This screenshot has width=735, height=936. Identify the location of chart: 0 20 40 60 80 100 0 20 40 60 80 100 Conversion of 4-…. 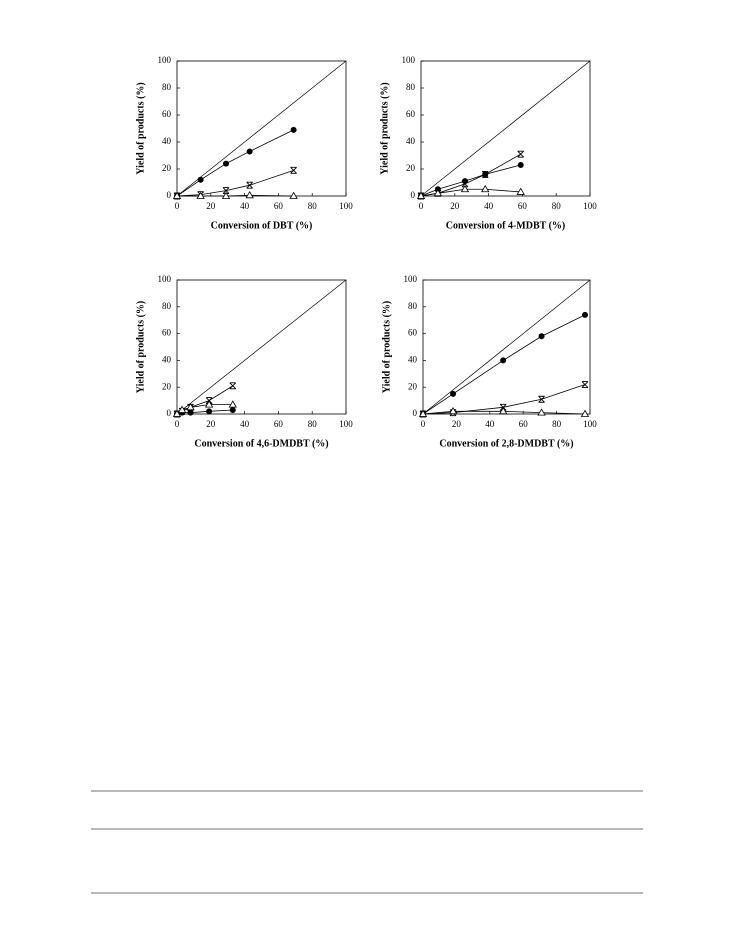
(488, 143).